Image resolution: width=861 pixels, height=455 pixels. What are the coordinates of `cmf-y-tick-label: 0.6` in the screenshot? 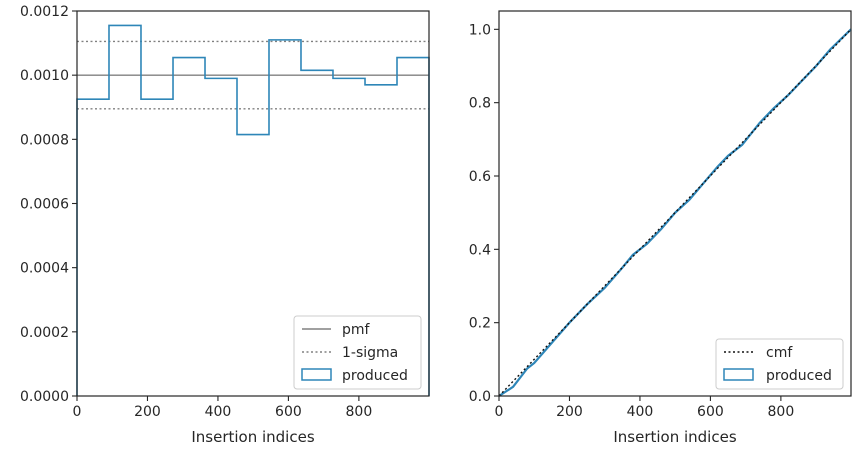 It's located at (480, 177).